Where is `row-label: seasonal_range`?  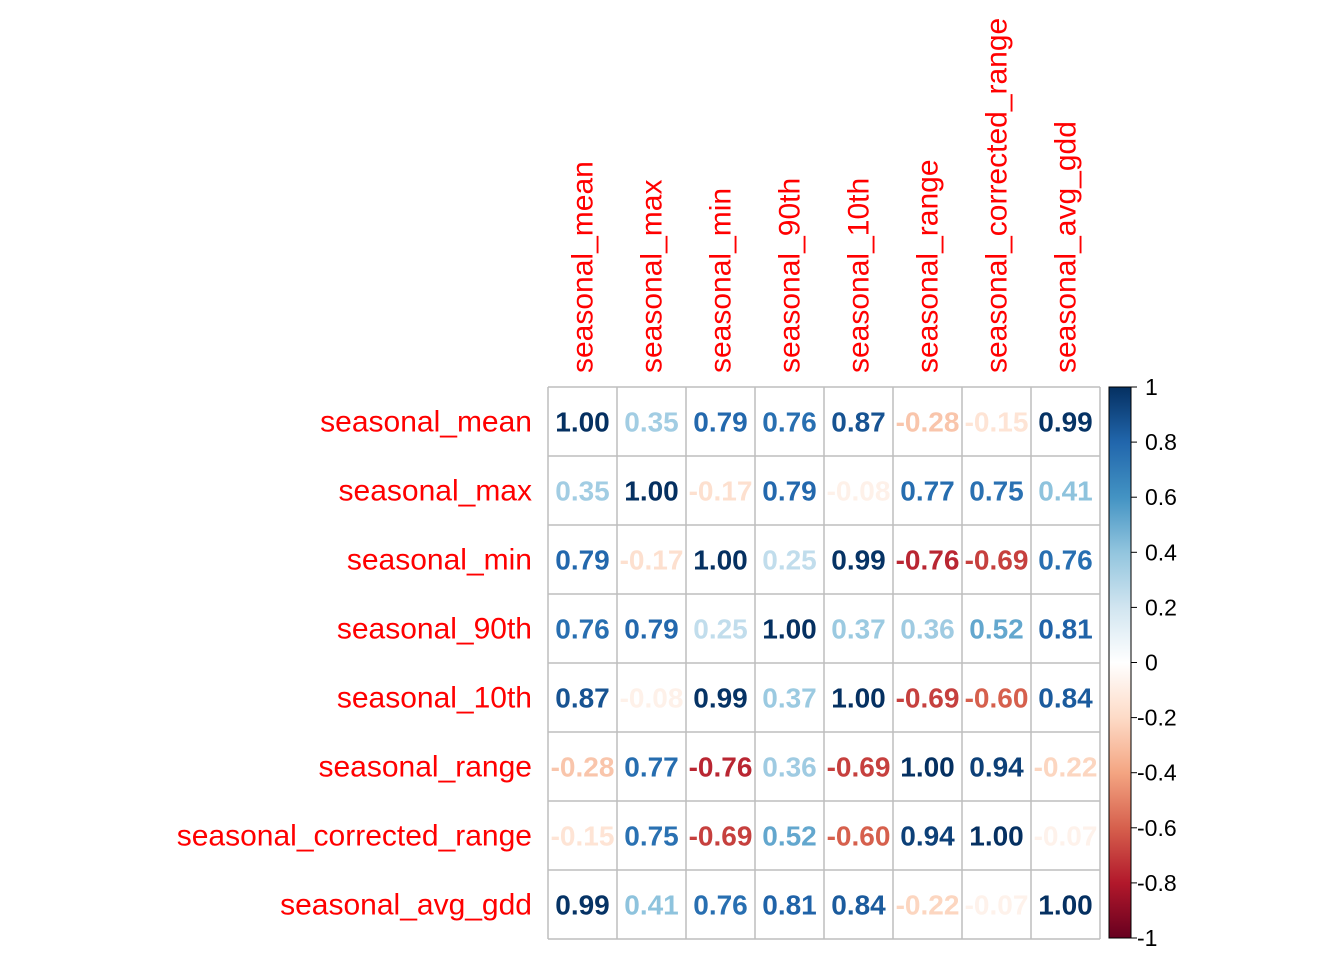
row-label: seasonal_range is located at coordinates (425, 767).